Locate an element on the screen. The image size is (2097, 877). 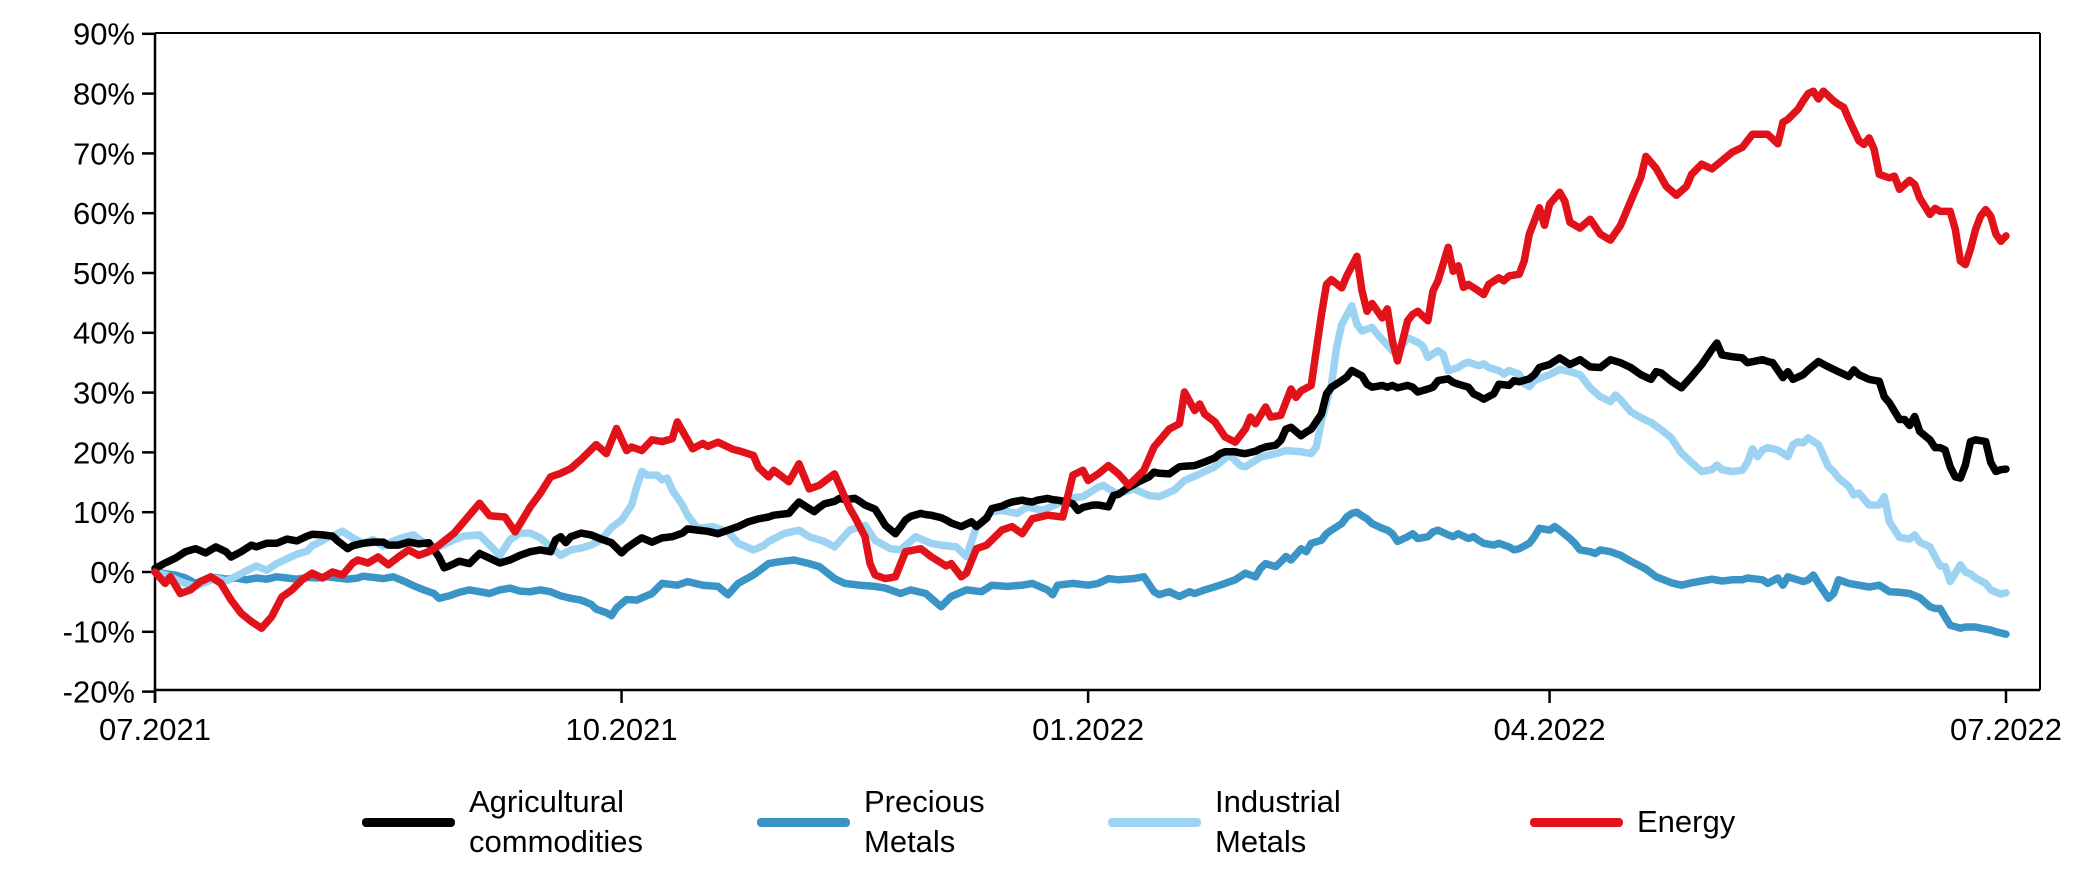
y-axis-tick-label: 20% is located at coordinates (104, 452).